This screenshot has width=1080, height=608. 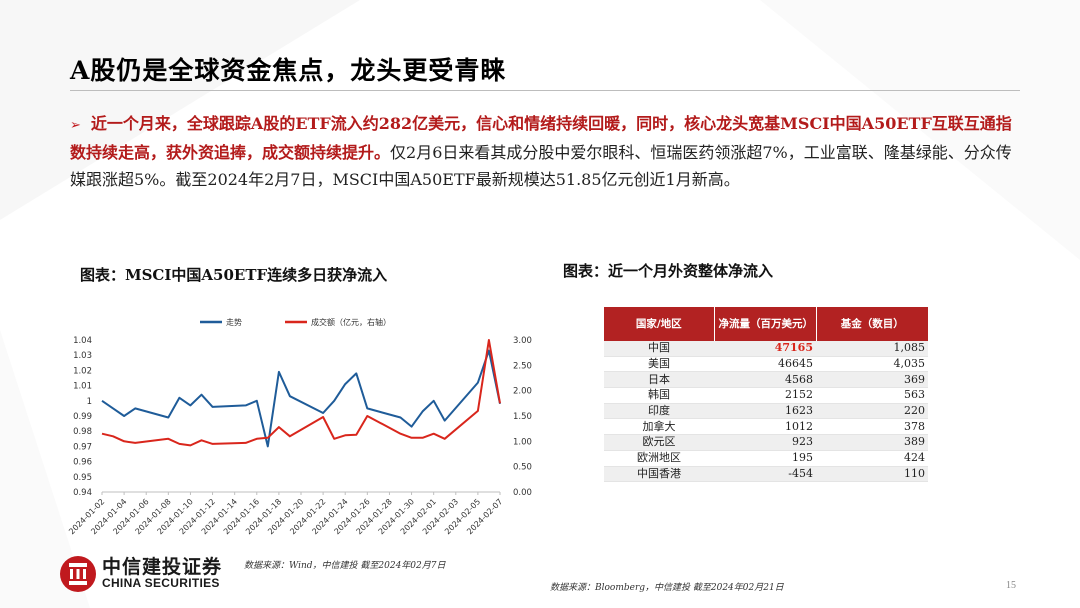 I want to click on series-line-turnover, so click(x=301, y=393).